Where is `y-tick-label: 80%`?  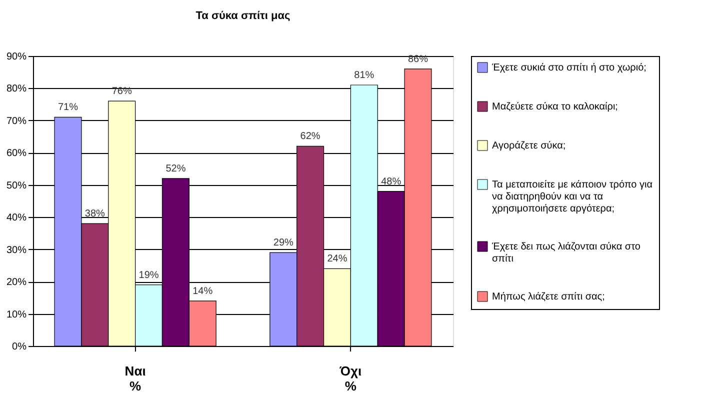
y-tick-label: 80% is located at coordinates (16, 89).